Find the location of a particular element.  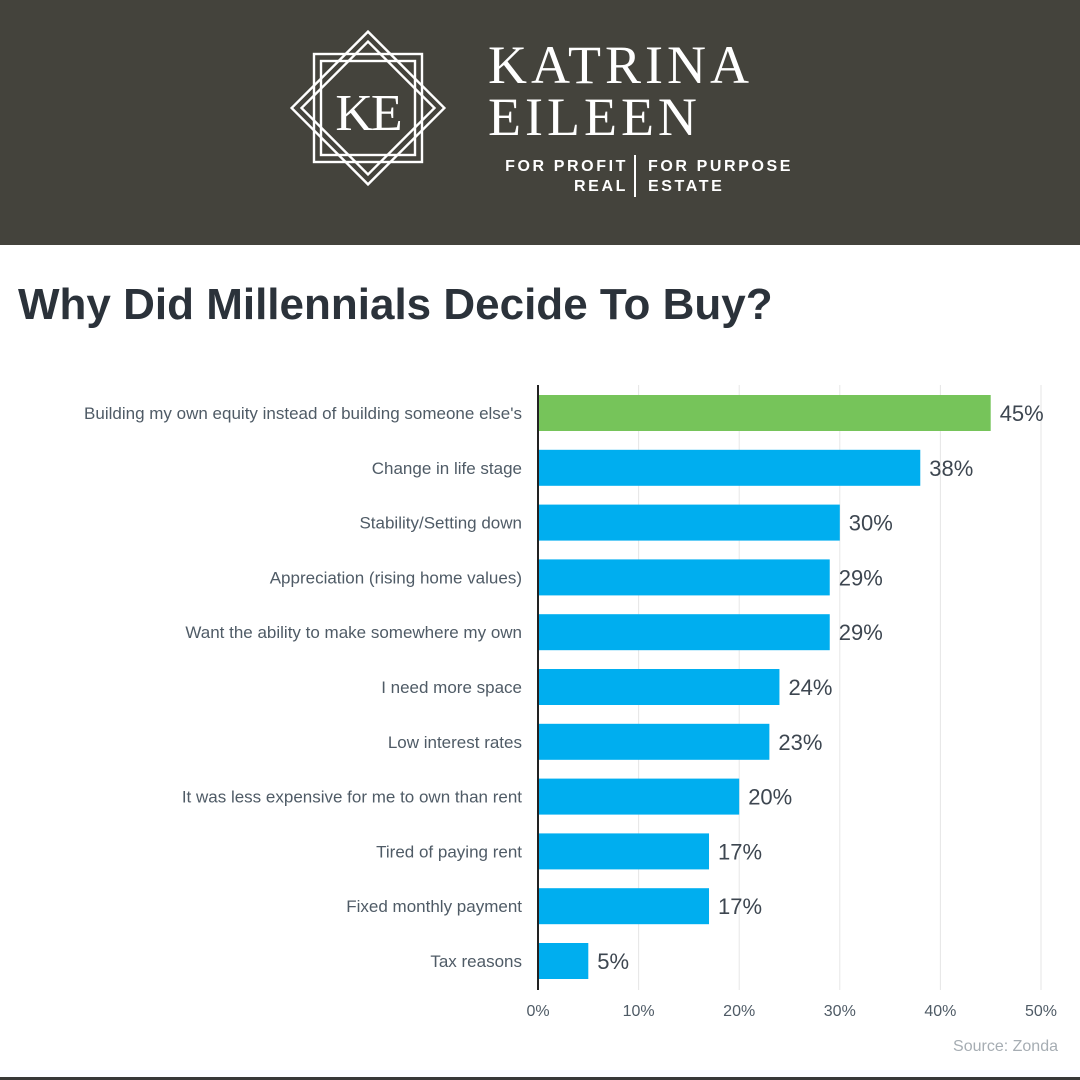

x-tick-label: 40% is located at coordinates (940, 1011).